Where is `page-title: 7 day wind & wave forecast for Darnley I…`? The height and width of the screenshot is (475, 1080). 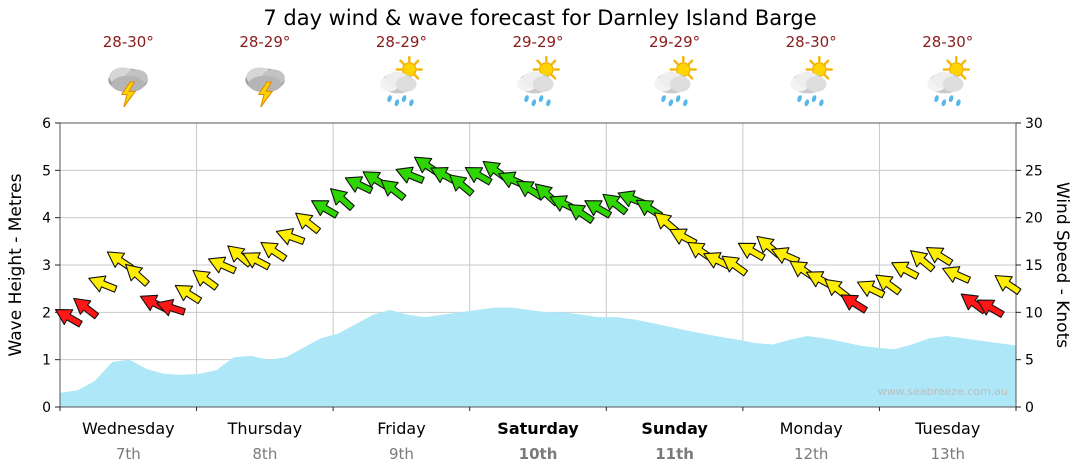 page-title: 7 day wind & wave forecast for Darnley I… is located at coordinates (540, 18).